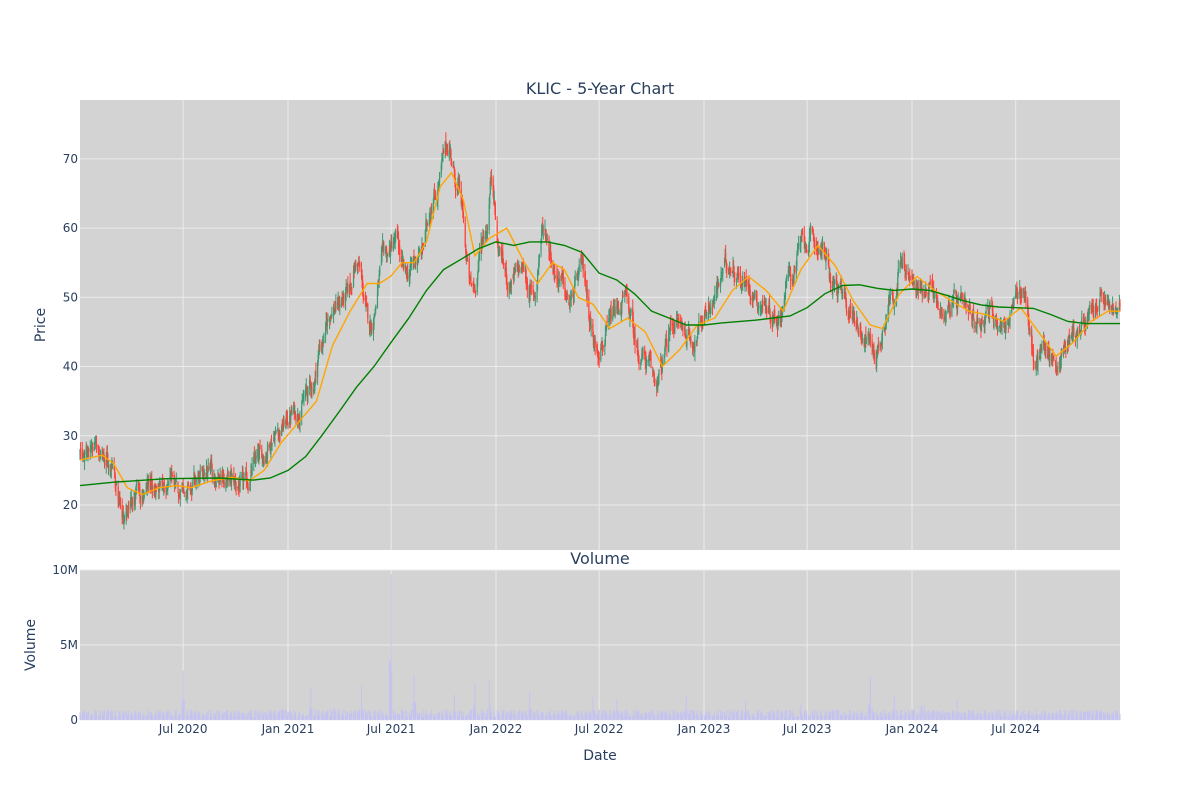 This screenshot has height=804, width=1200. Describe the element at coordinates (31, 645) in the screenshot. I see `volume-y-axis-label: Volume` at that location.